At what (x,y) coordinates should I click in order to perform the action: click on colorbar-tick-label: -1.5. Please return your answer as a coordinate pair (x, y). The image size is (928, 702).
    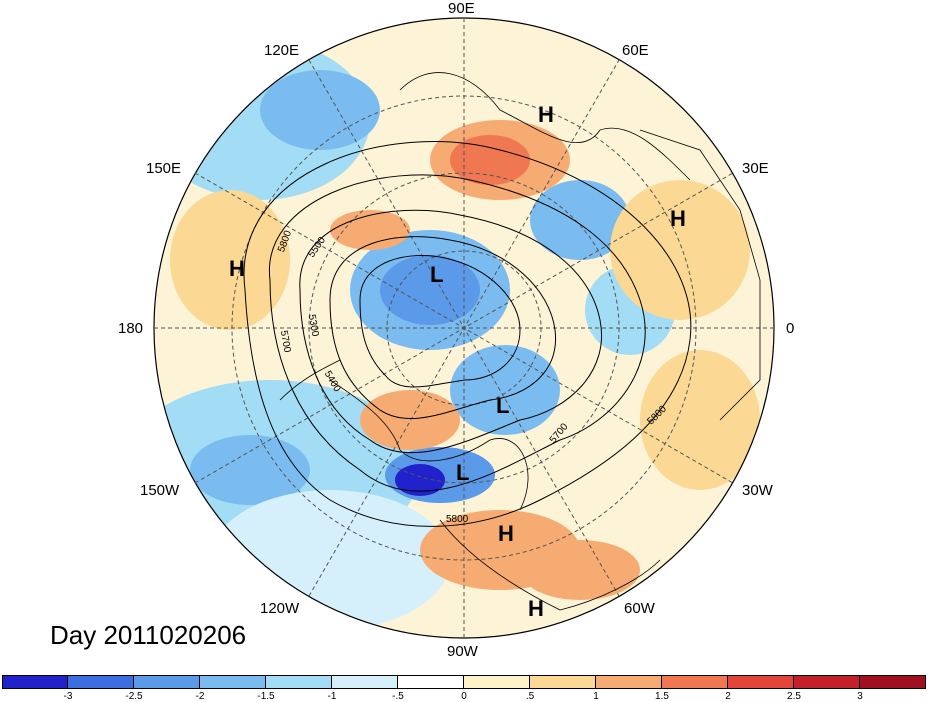
    Looking at the image, I should click on (266, 696).